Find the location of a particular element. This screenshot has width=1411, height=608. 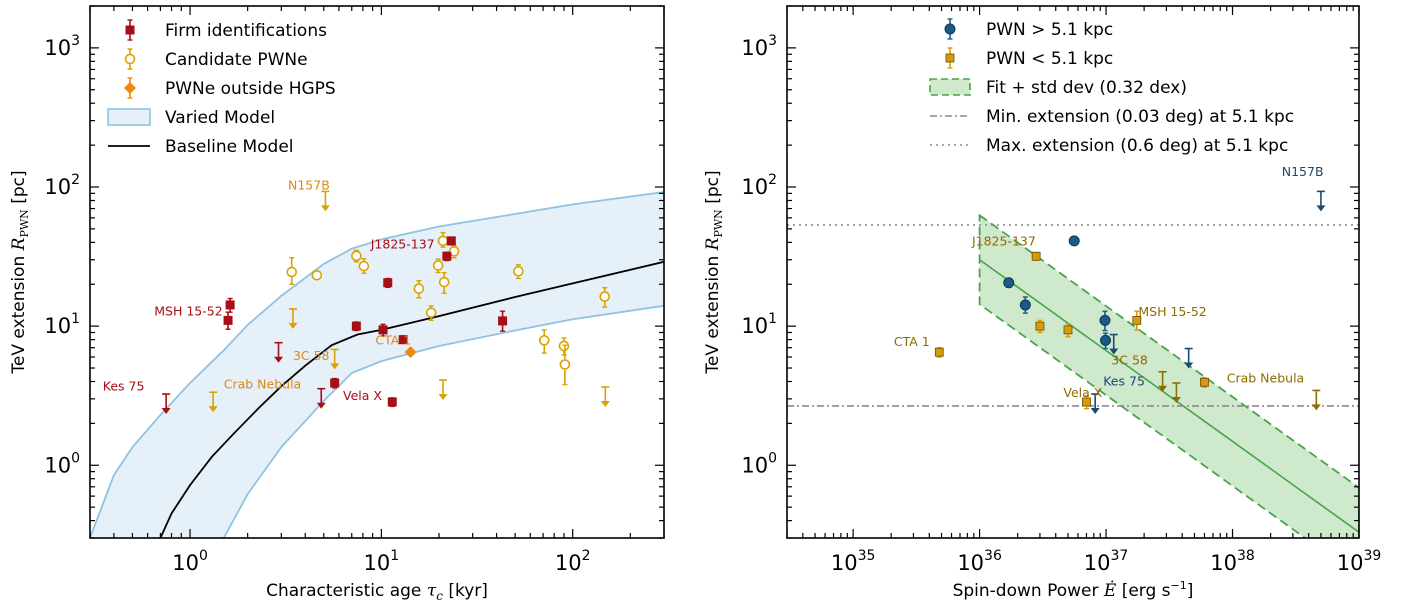

legend-firm-marker is located at coordinates (130, 30).